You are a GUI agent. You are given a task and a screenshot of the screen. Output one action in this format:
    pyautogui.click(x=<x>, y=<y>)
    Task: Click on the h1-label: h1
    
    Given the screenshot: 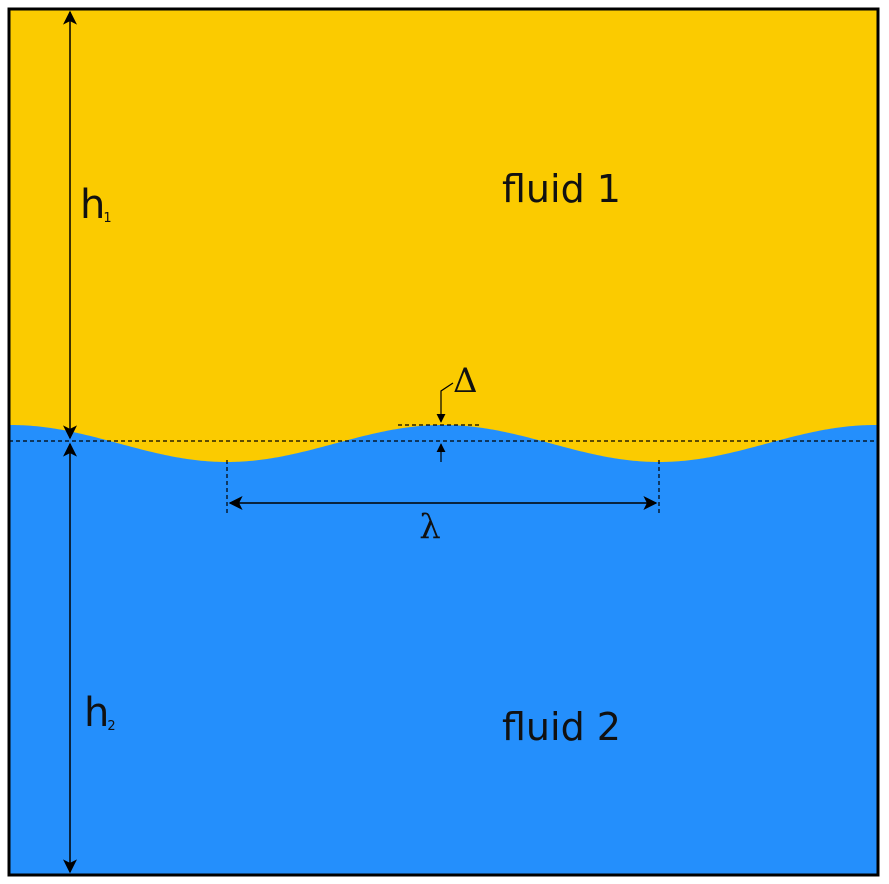 What is the action you would take?
    pyautogui.click(x=96, y=205)
    